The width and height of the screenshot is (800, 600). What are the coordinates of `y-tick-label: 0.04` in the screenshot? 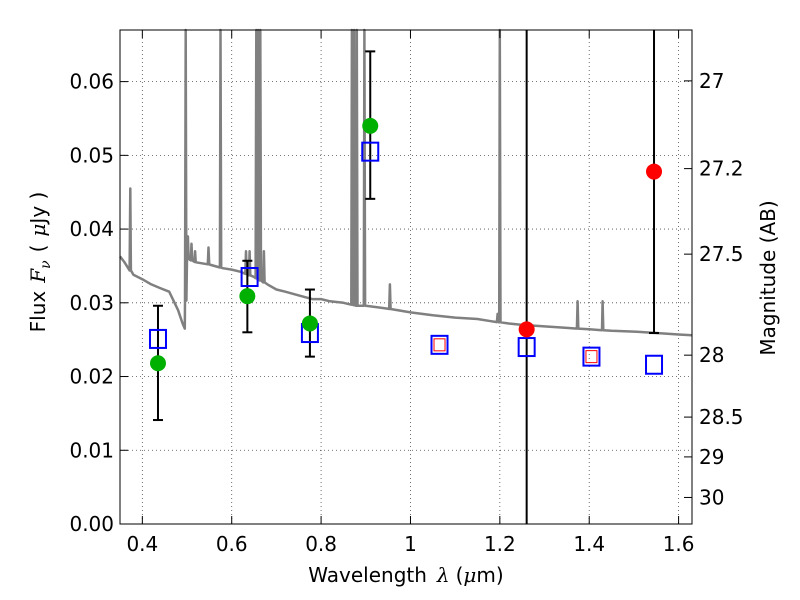 It's located at (91, 229).